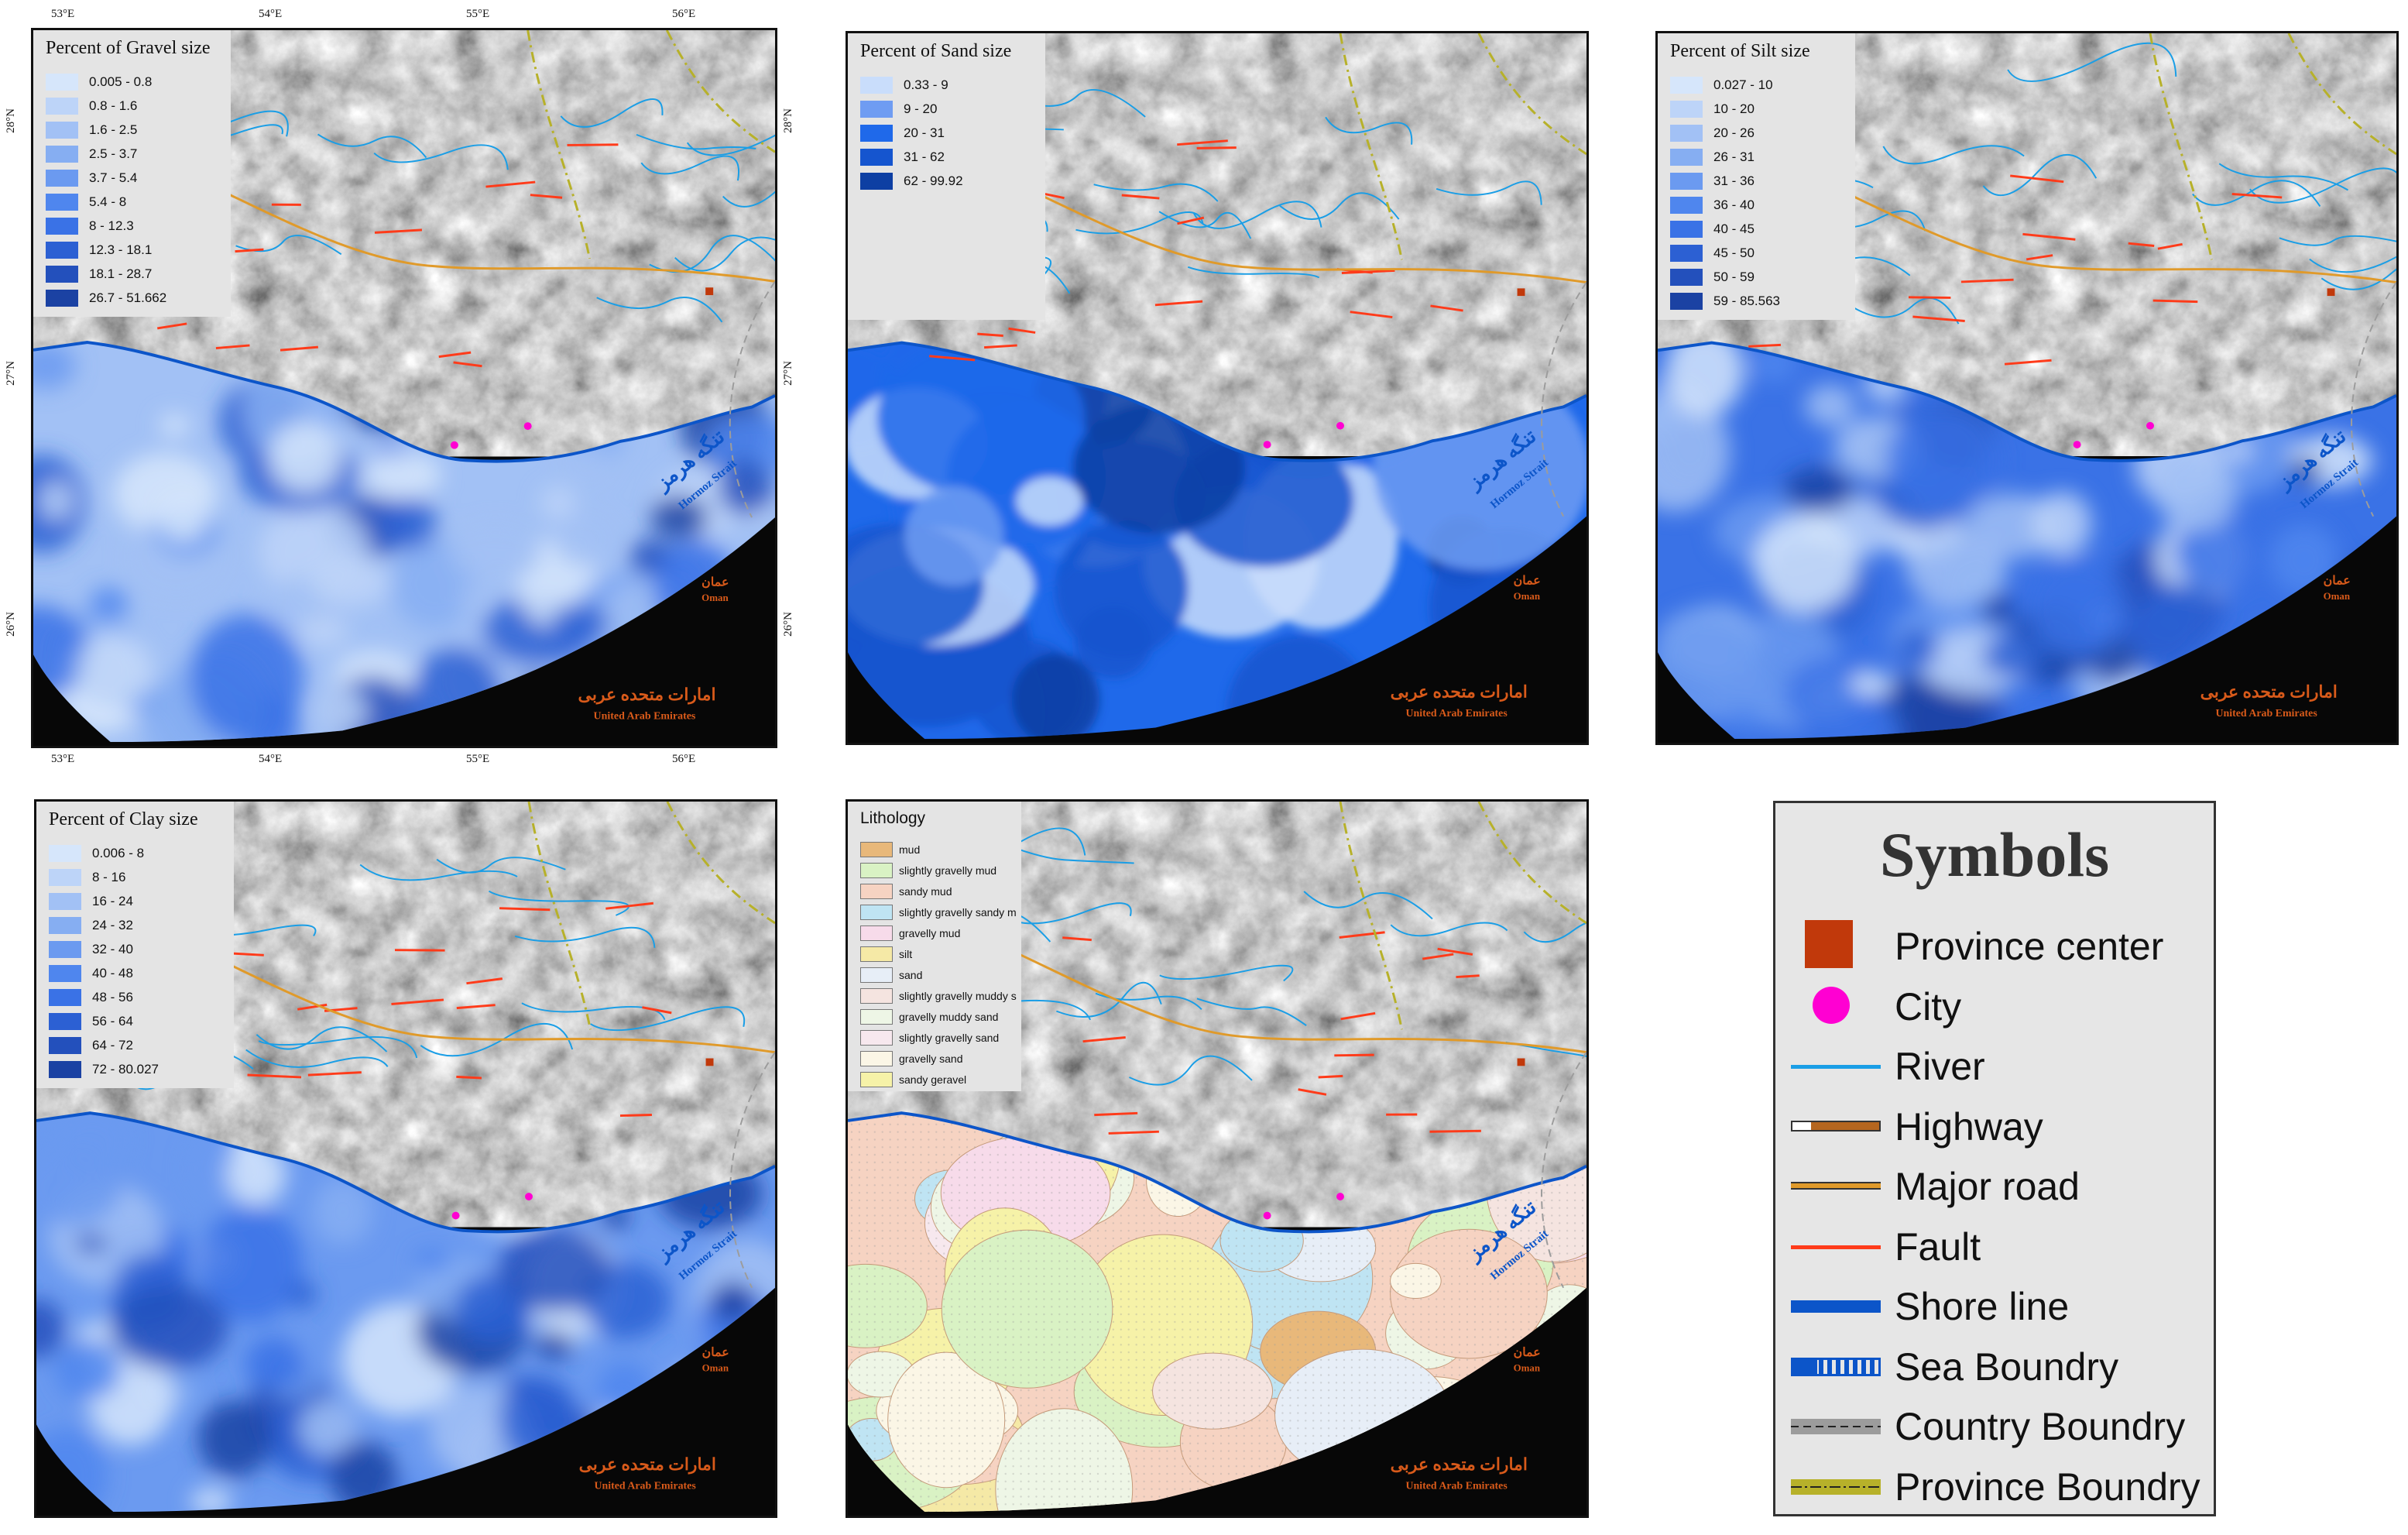  I want to click on symbol-row-1: City, so click(1999, 1007).